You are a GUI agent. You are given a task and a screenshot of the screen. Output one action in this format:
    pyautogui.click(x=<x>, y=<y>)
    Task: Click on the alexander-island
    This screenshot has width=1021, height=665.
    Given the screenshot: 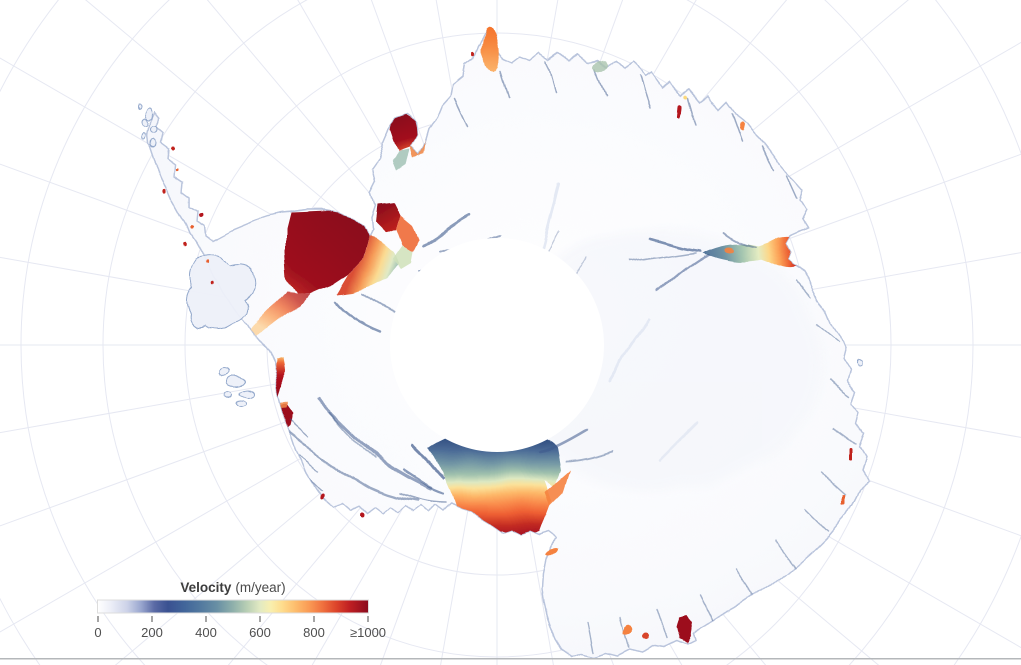 What is the action you would take?
    pyautogui.click(x=220, y=292)
    